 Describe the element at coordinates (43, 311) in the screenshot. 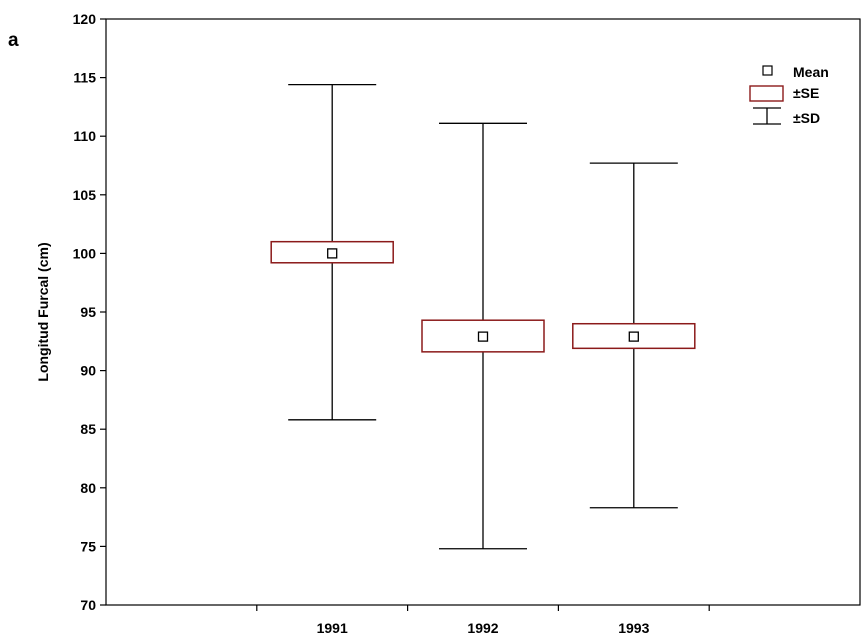

I see `y-axis-title: Longitud Furcal (cm)` at that location.